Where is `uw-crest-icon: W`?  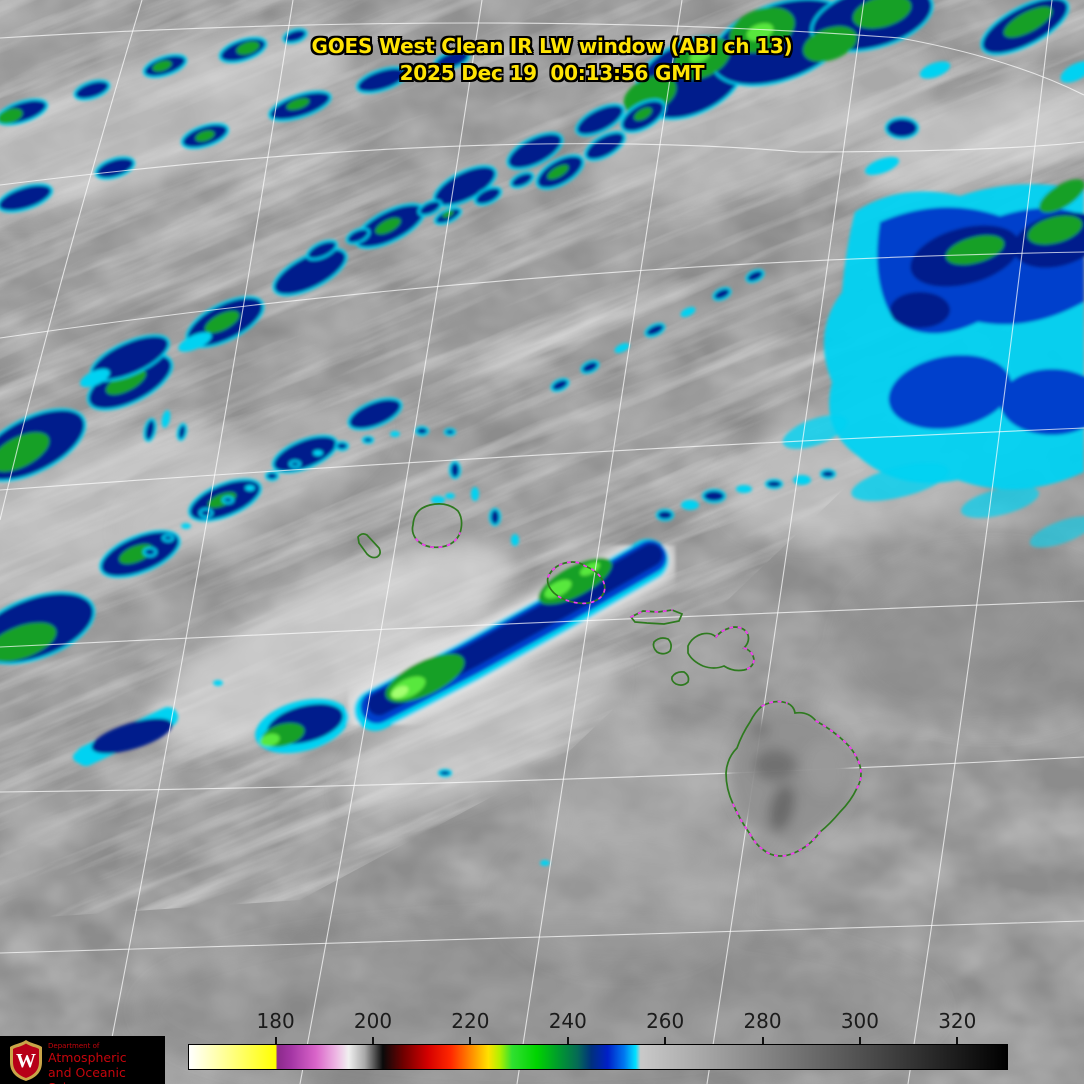 uw-crest-icon: W is located at coordinates (26, 1060).